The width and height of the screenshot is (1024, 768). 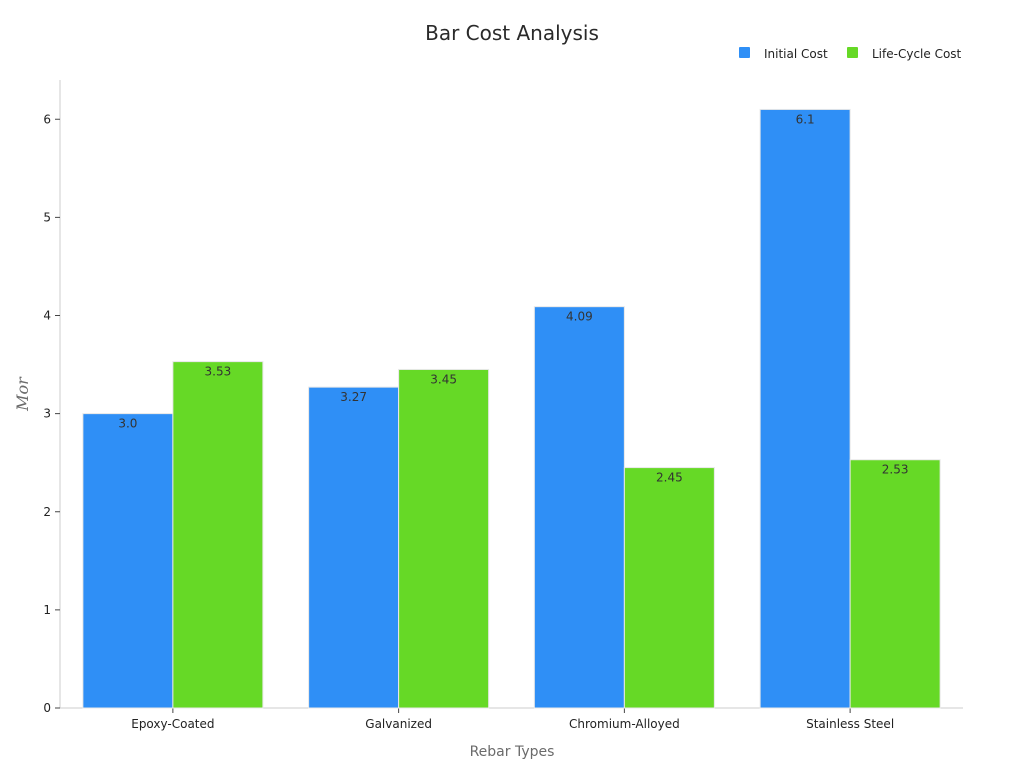 What do you see at coordinates (398, 724) in the screenshot?
I see `x-tick-label: Galvanized` at bounding box center [398, 724].